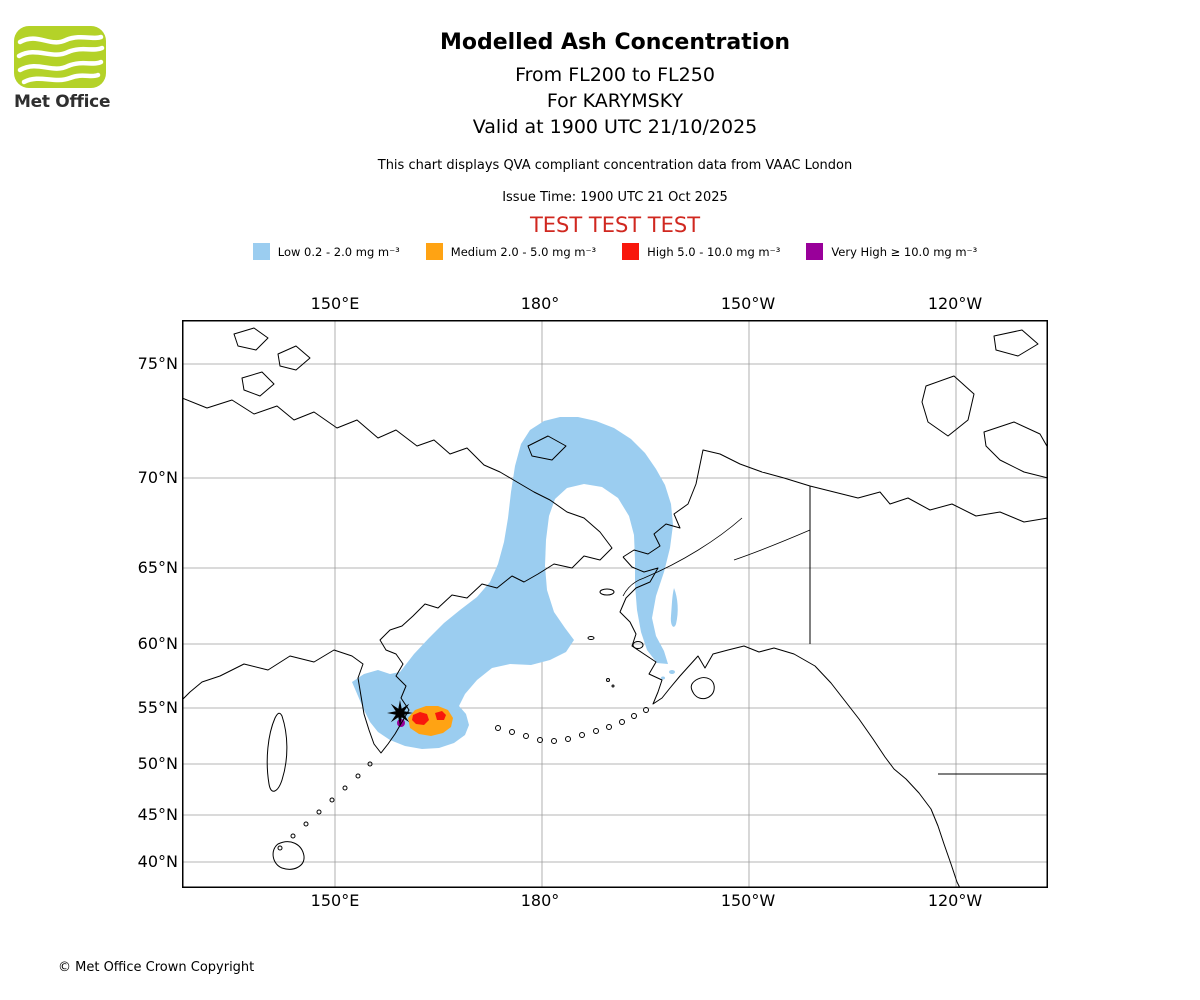 The width and height of the screenshot is (1200, 1000). Describe the element at coordinates (157, 363) in the screenshot. I see `y-tick-75N: 75°N` at that location.